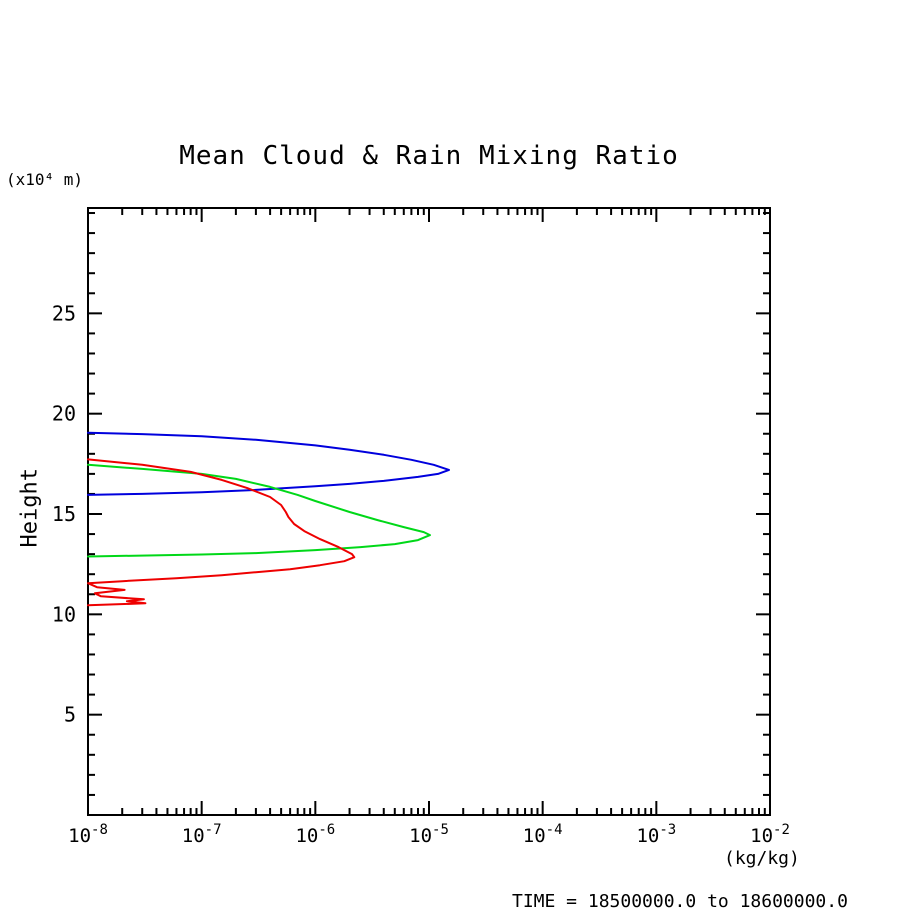  I want to click on y-tick-label: 10, so click(64, 614).